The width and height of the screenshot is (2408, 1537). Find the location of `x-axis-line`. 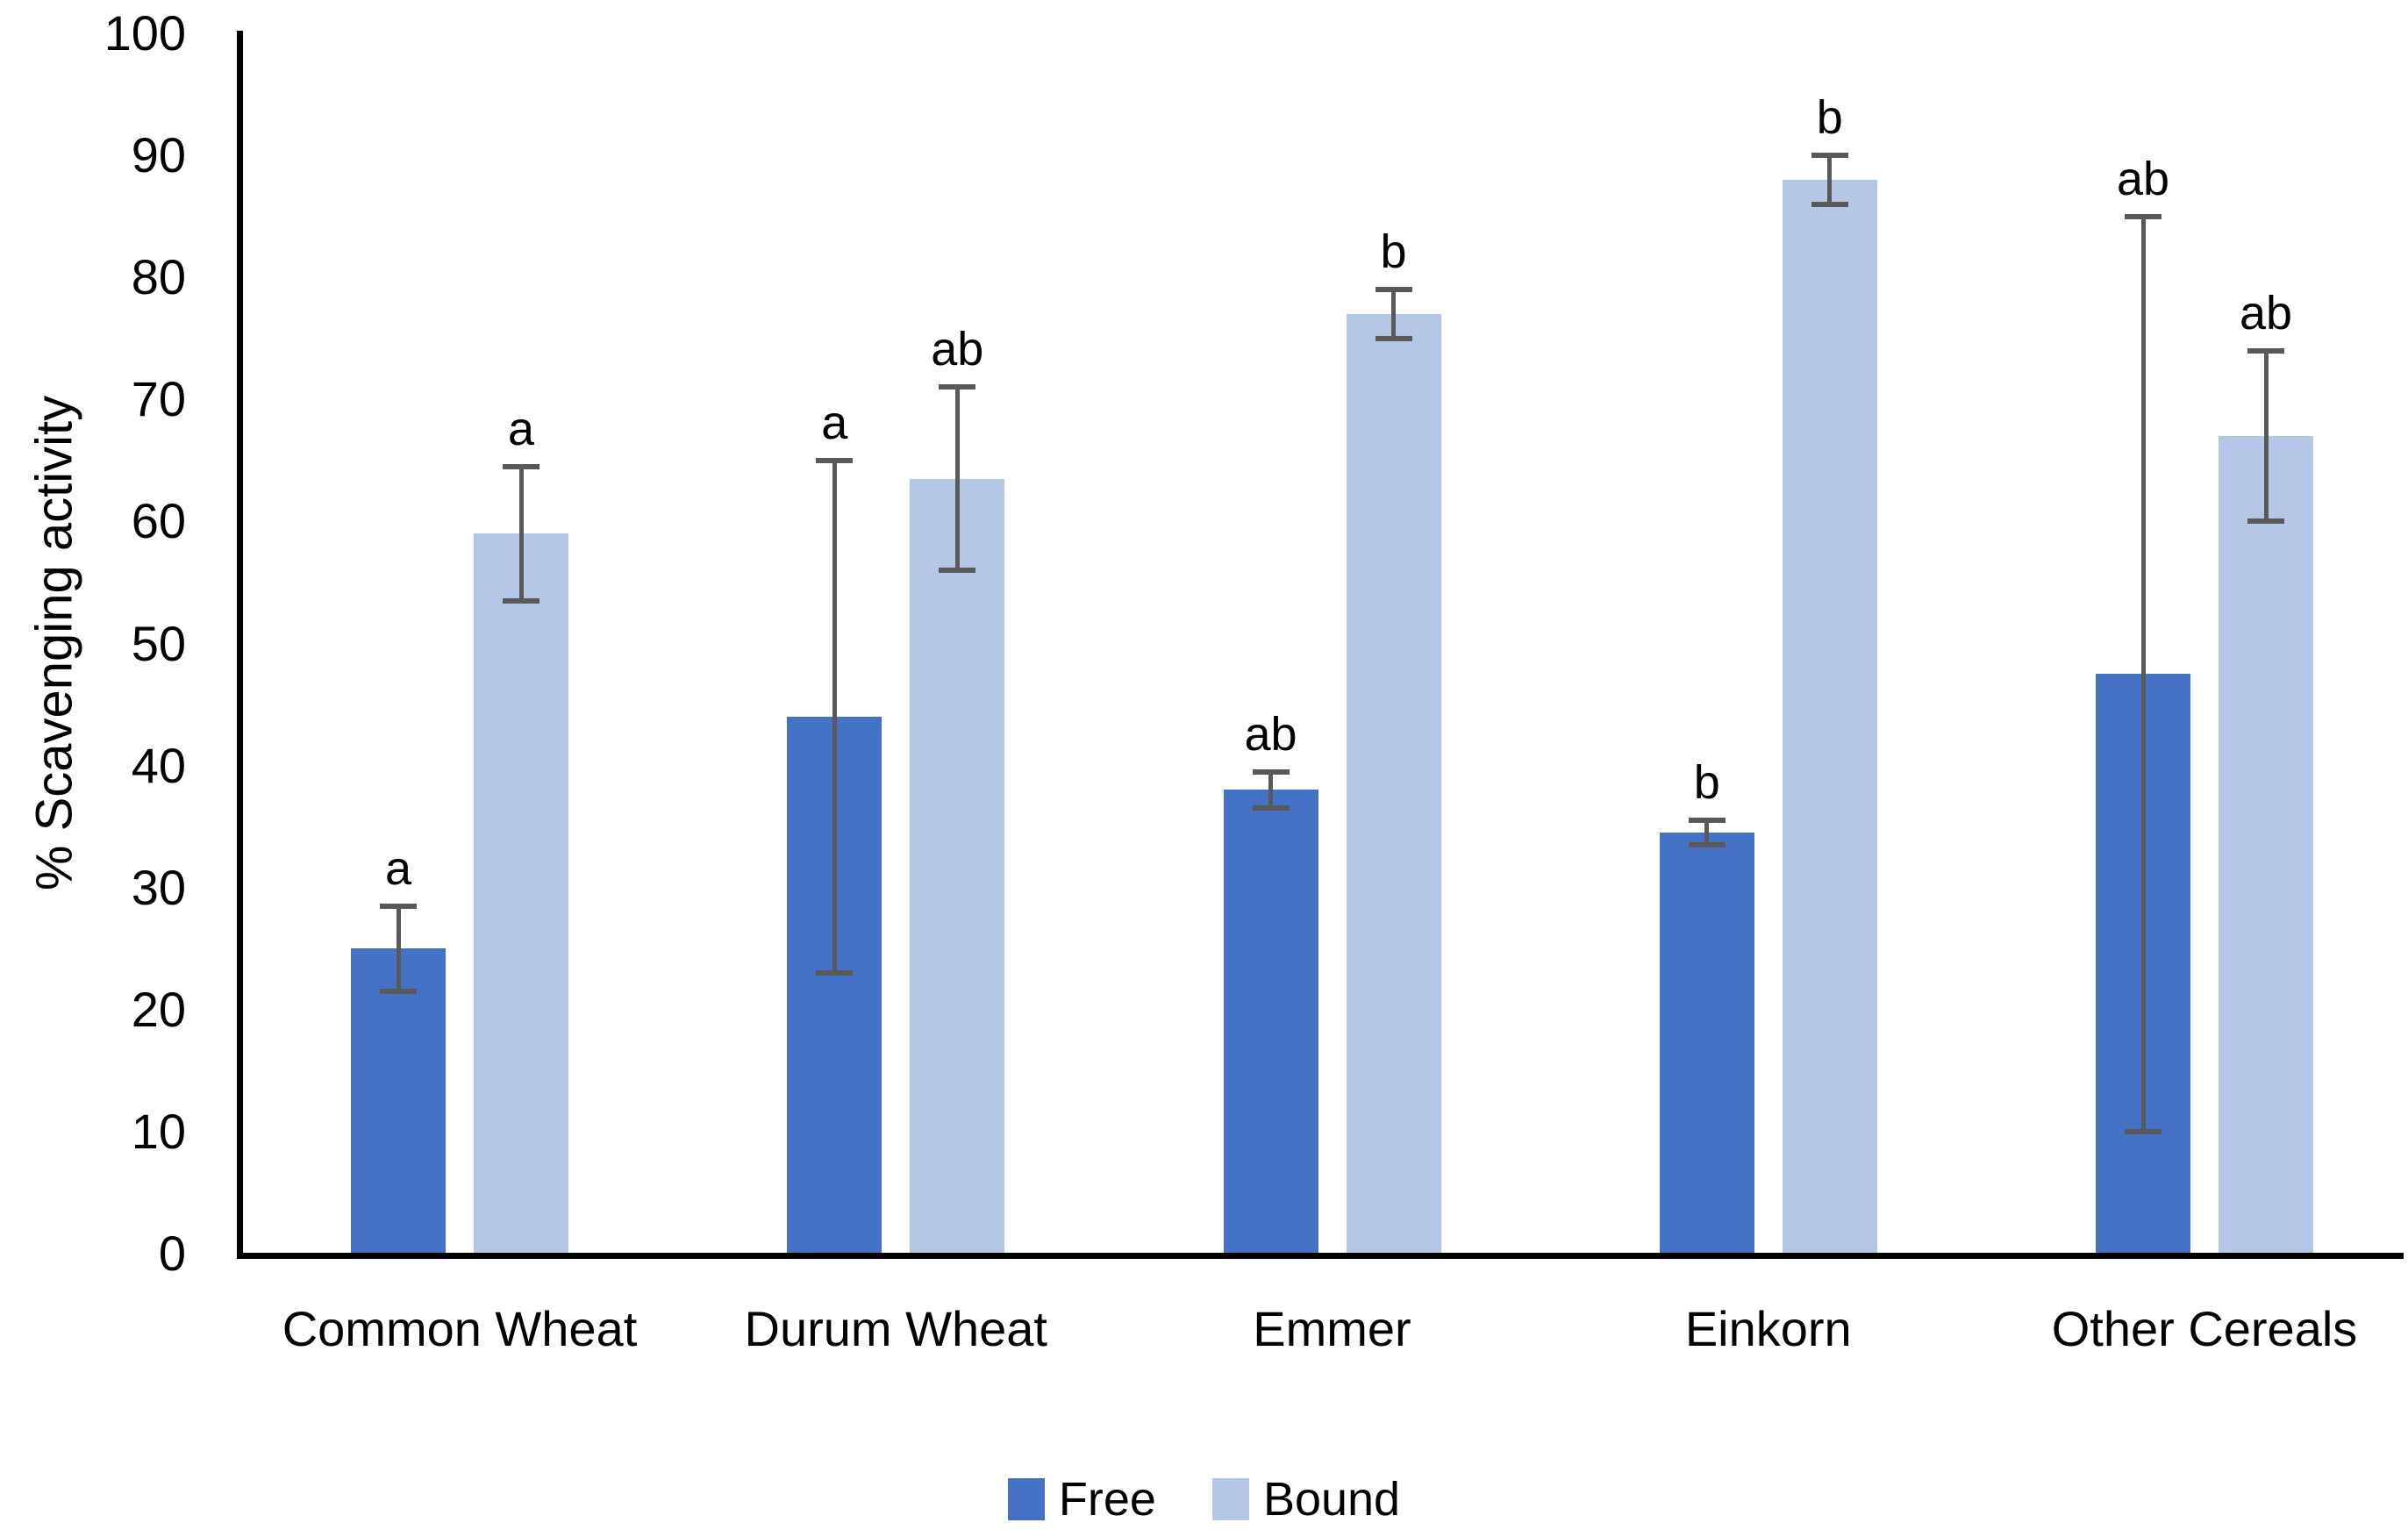

x-axis-line is located at coordinates (1320, 1256).